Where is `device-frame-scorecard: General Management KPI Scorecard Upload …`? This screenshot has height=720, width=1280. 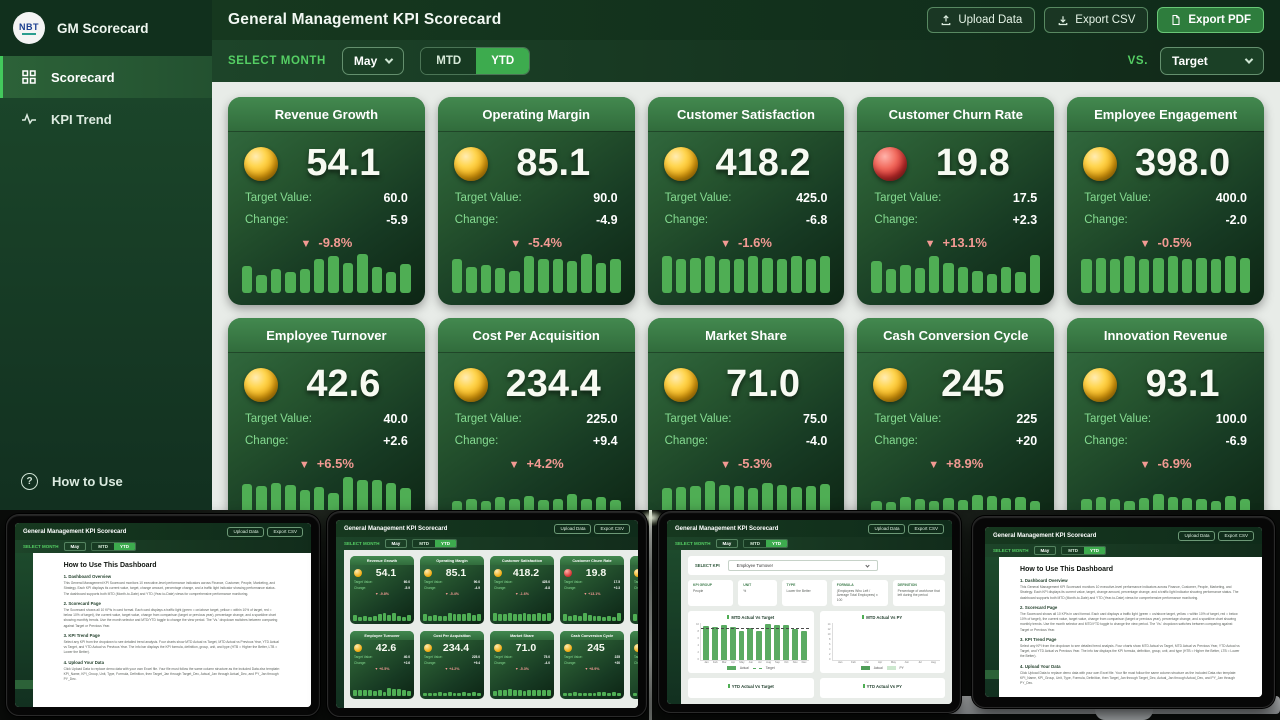 device-frame-scorecard: General Management KPI Scorecard Upload … is located at coordinates (487, 614).